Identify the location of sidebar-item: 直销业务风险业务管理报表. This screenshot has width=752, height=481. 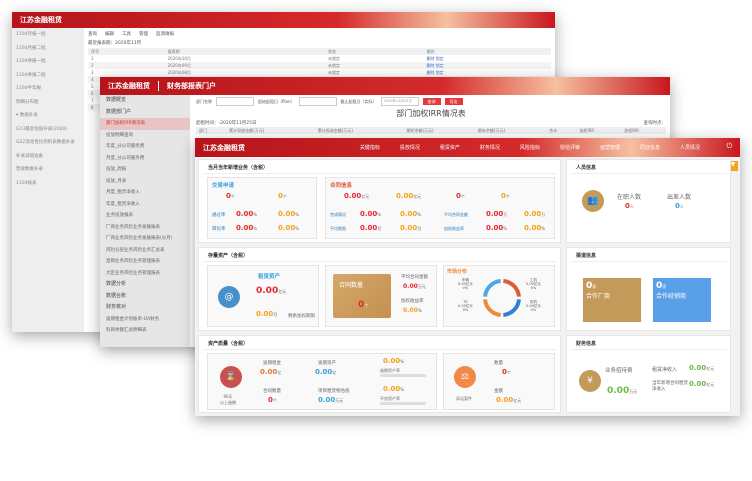
(133, 261).